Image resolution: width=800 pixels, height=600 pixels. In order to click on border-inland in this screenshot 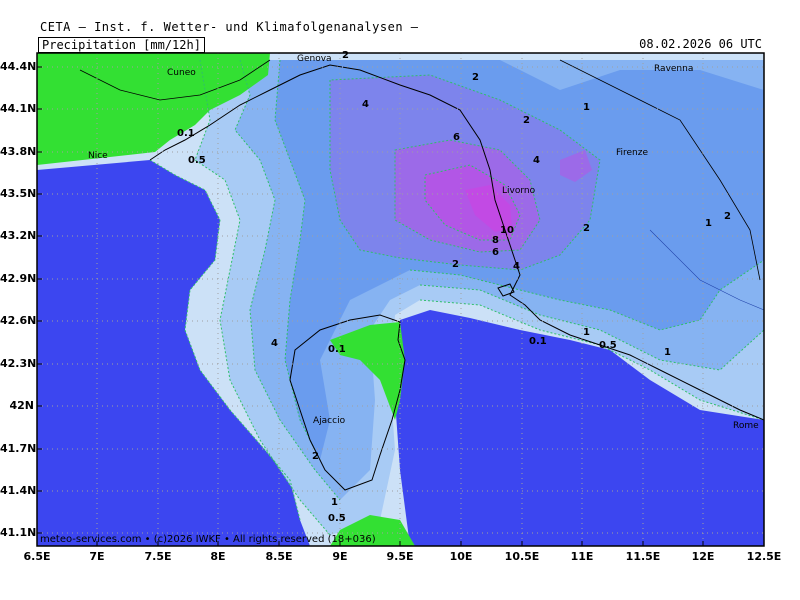, I will do `click(175, 80)`.